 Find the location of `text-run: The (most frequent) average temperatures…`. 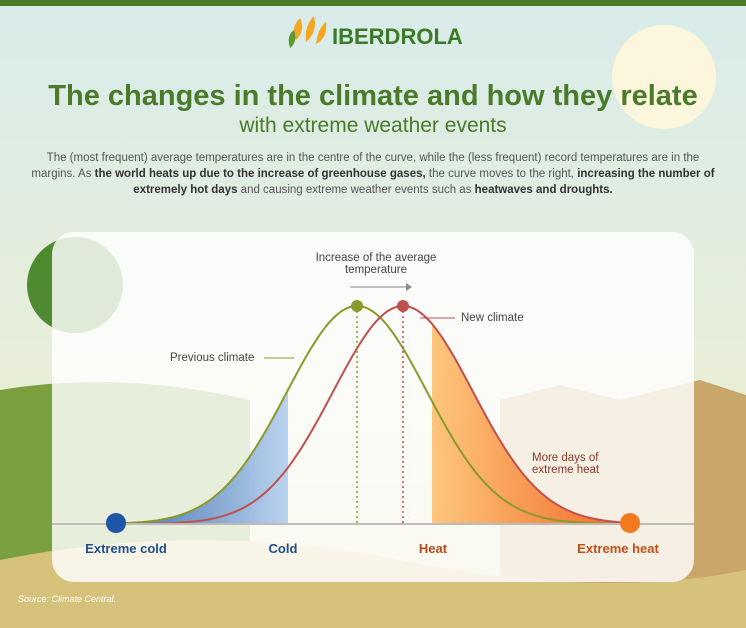

text-run: The (most frequent) average temperatures… is located at coordinates (365, 166).